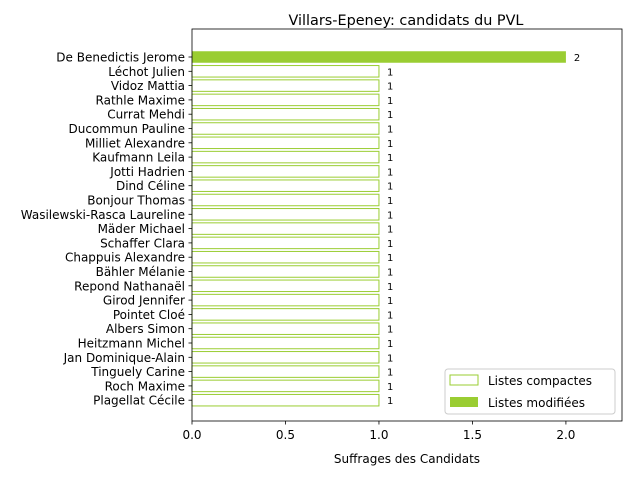 This screenshot has height=480, width=640. Describe the element at coordinates (285, 143) in the screenshot. I see `bar-listes-compactes-milliet-alexandre` at that location.